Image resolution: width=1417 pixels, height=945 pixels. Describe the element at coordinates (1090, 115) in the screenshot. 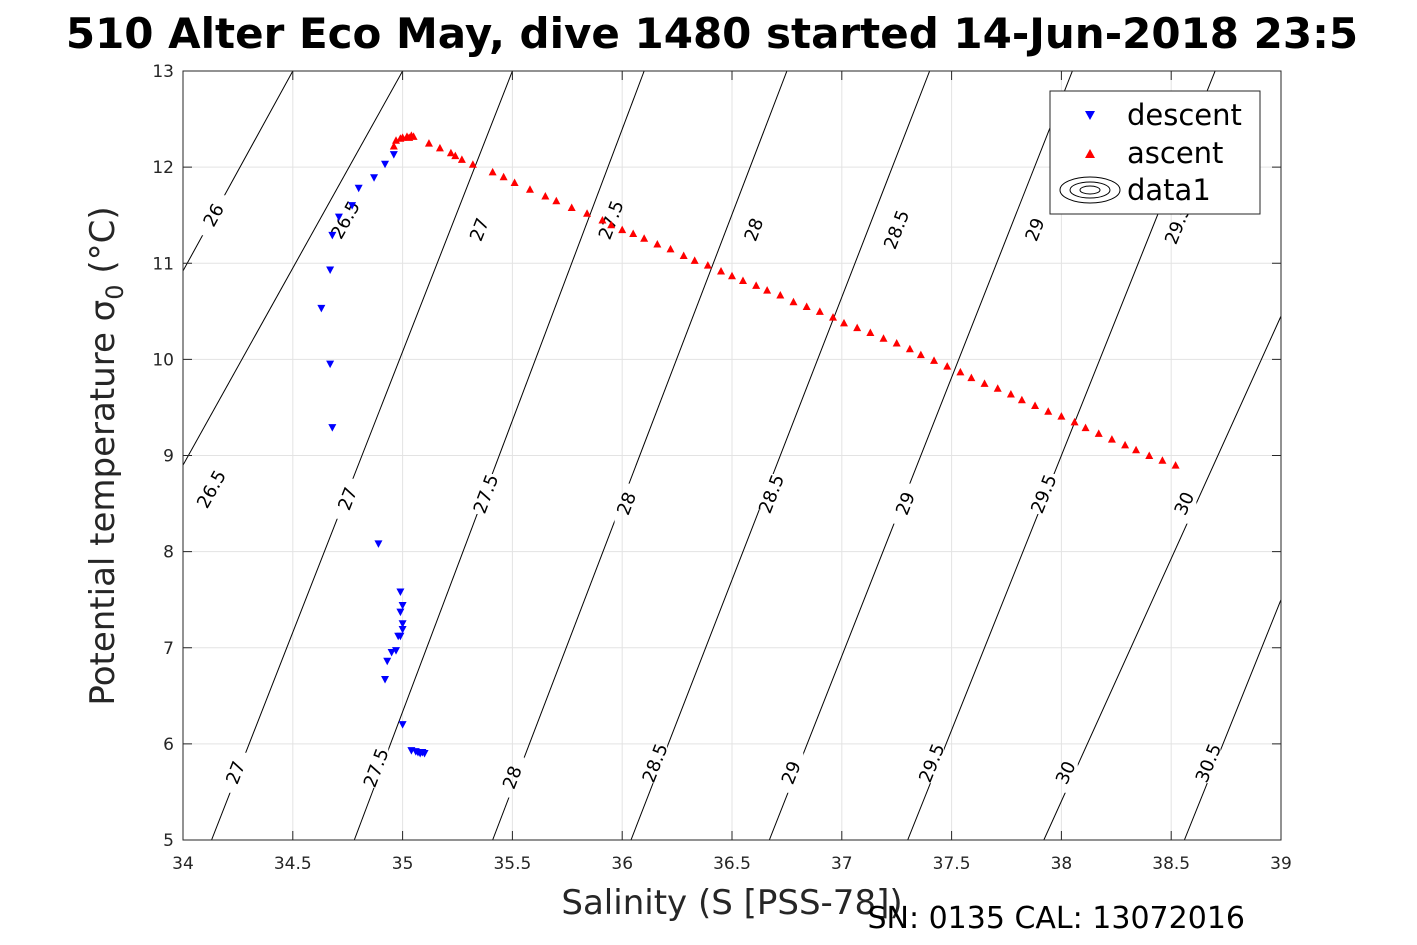

I see `legend-descent-marker` at that location.